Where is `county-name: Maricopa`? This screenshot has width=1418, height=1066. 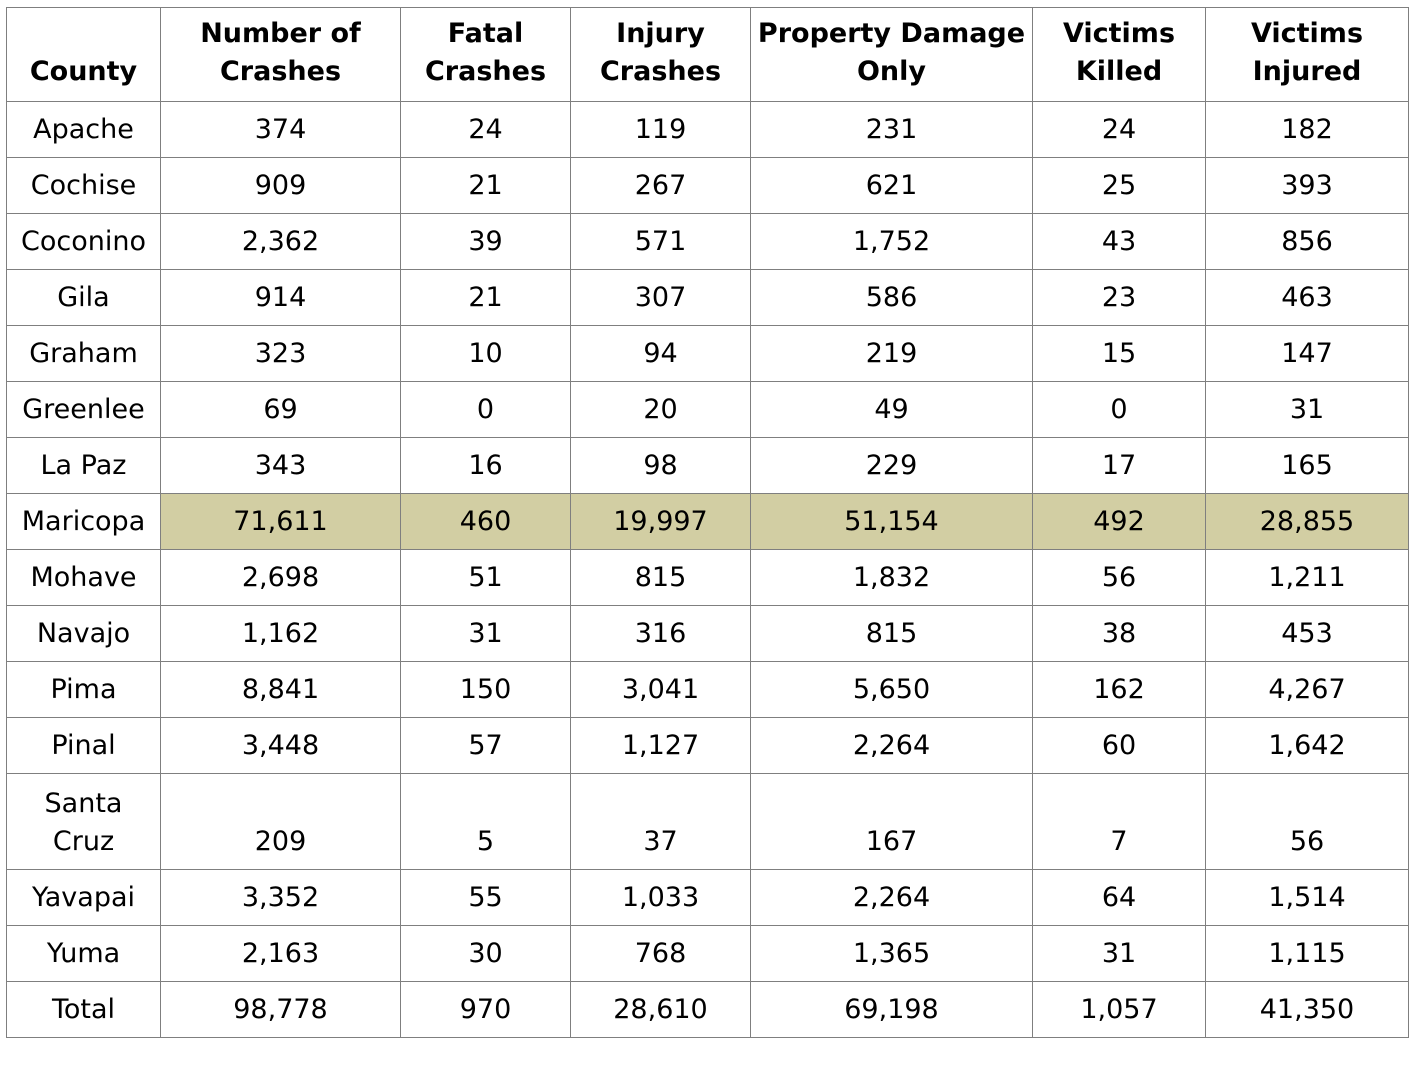 county-name: Maricopa is located at coordinates (83, 521).